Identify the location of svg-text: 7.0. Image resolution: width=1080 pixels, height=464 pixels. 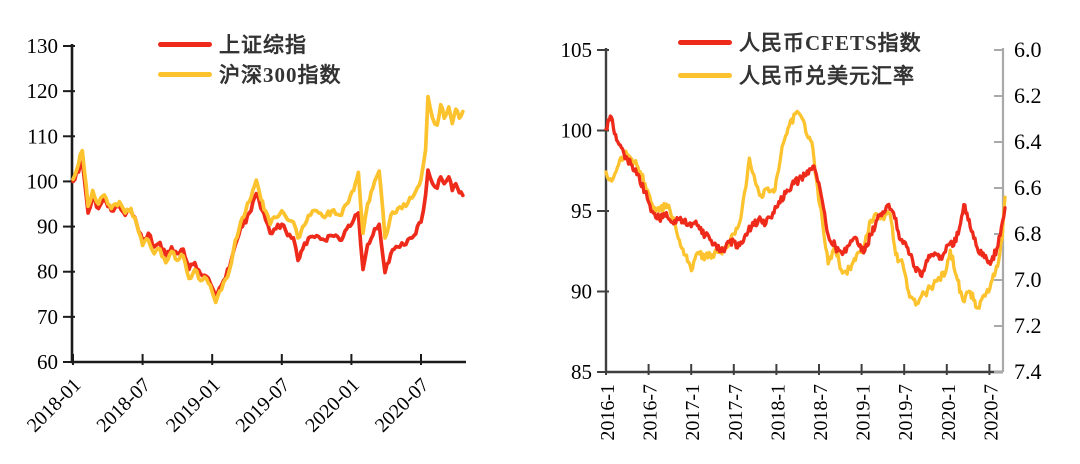
(1028, 279).